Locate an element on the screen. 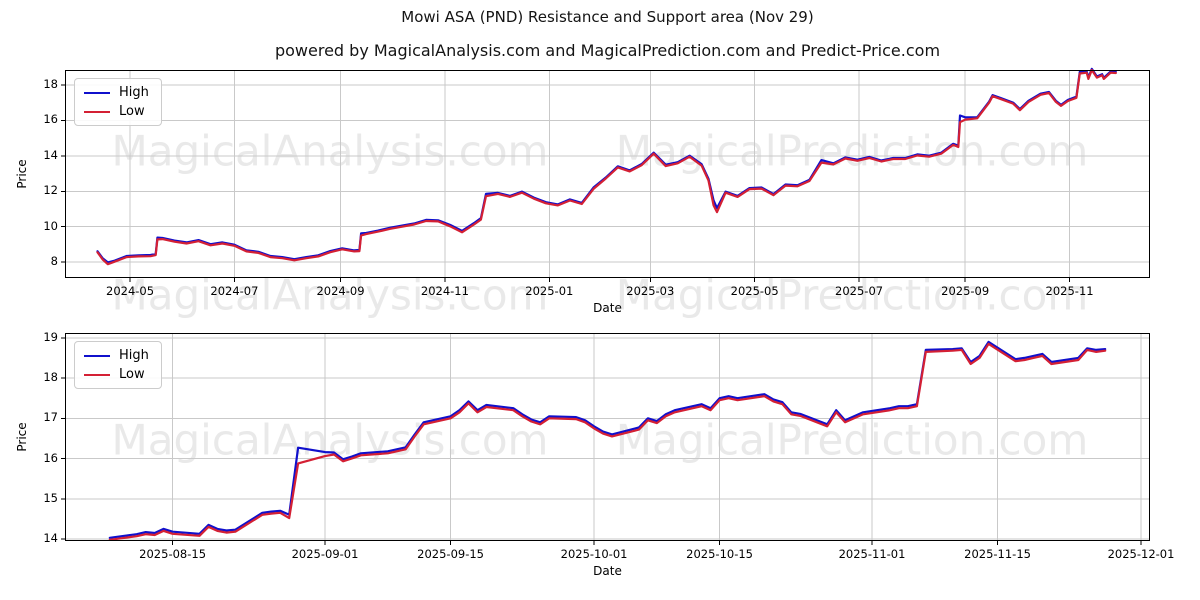 This screenshot has height=600, width=1200. x-tick-label: 2025-09-15 is located at coordinates (450, 554).